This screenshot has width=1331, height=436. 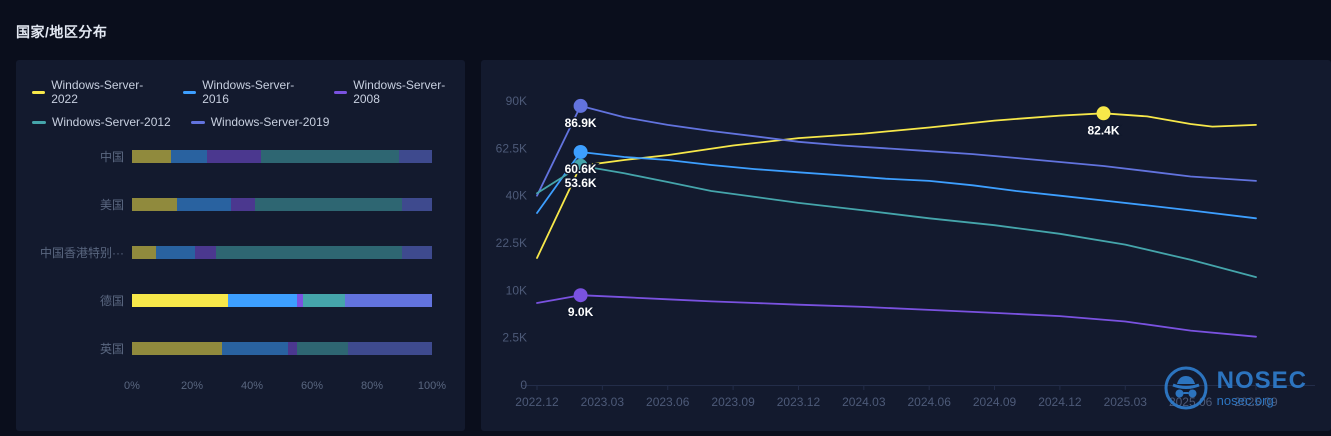 I want to click on x-axis-label: 2025.03, so click(x=1126, y=402).